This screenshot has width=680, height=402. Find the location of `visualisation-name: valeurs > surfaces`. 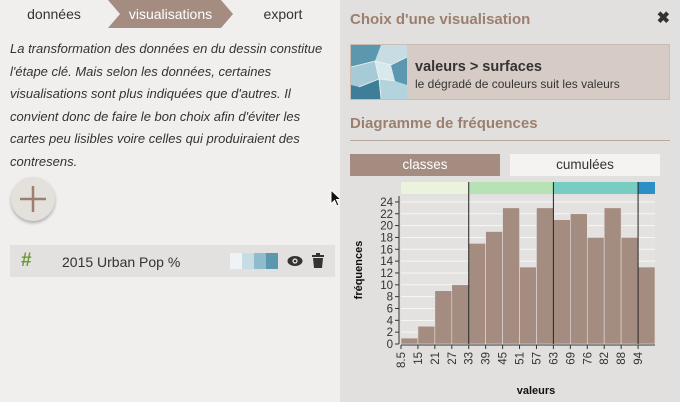

visualisation-name: valeurs > surfaces is located at coordinates (478, 67).